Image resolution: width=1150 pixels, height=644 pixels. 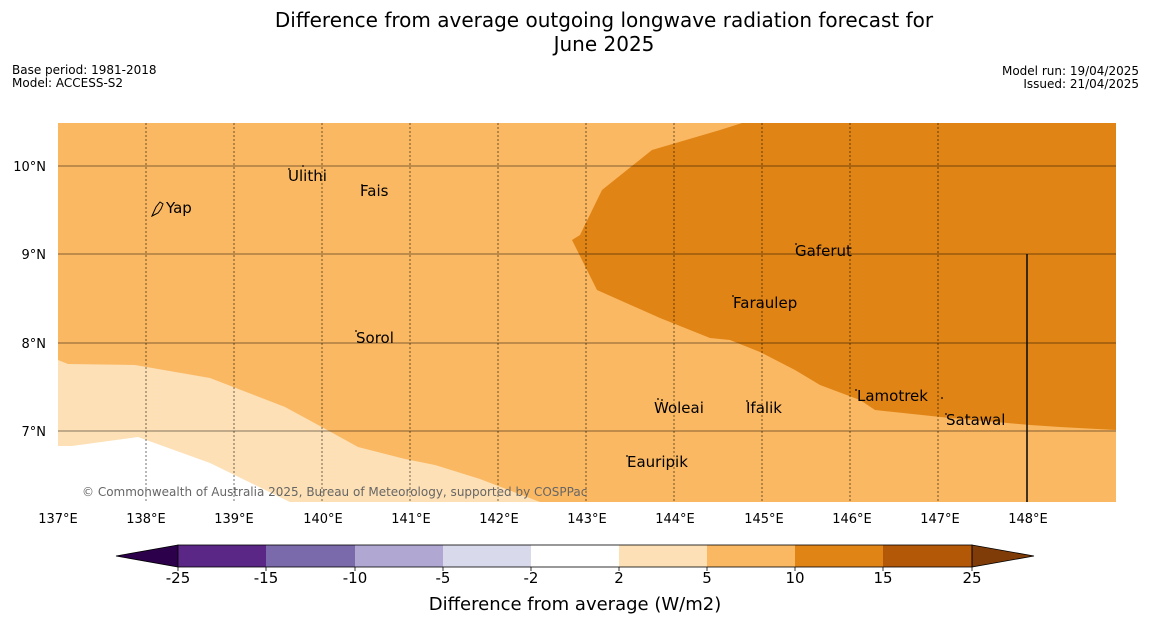 I want to click on title-line-2: June 2025, so click(x=604, y=44).